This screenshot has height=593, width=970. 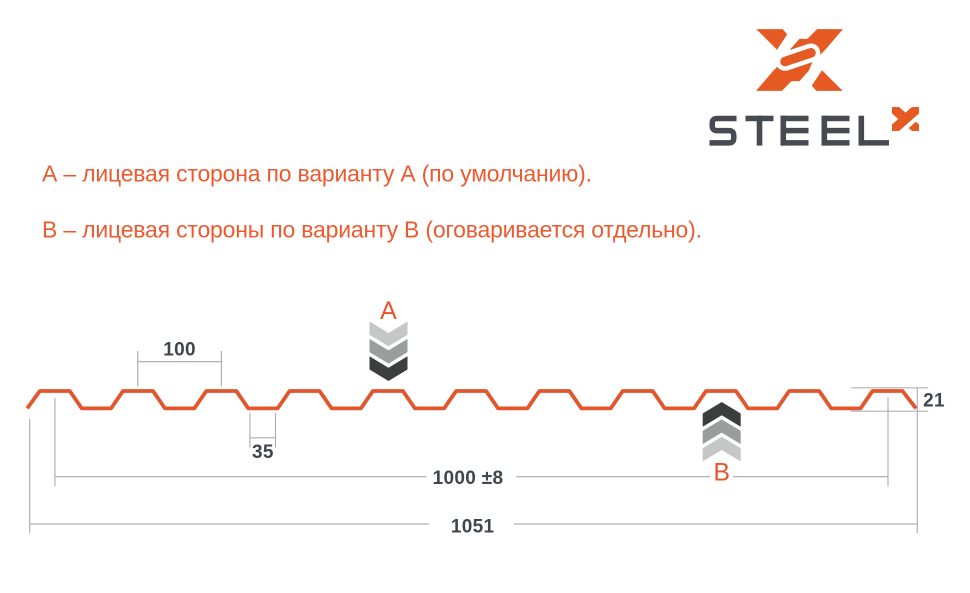 I want to click on svg-text: 100, so click(x=179, y=350).